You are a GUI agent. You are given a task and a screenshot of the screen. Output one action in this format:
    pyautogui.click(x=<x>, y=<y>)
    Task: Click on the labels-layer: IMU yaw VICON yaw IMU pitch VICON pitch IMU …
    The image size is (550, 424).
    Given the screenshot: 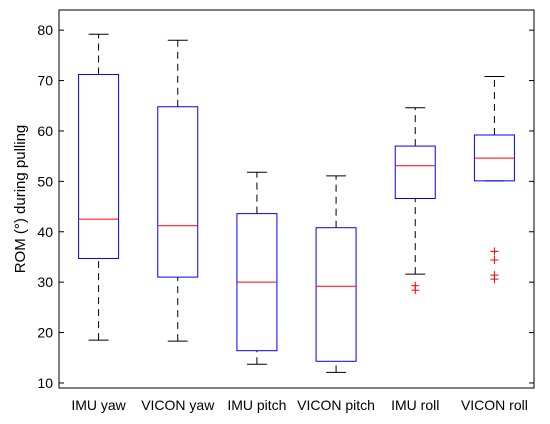 What is the action you would take?
    pyautogui.click(x=299, y=405)
    